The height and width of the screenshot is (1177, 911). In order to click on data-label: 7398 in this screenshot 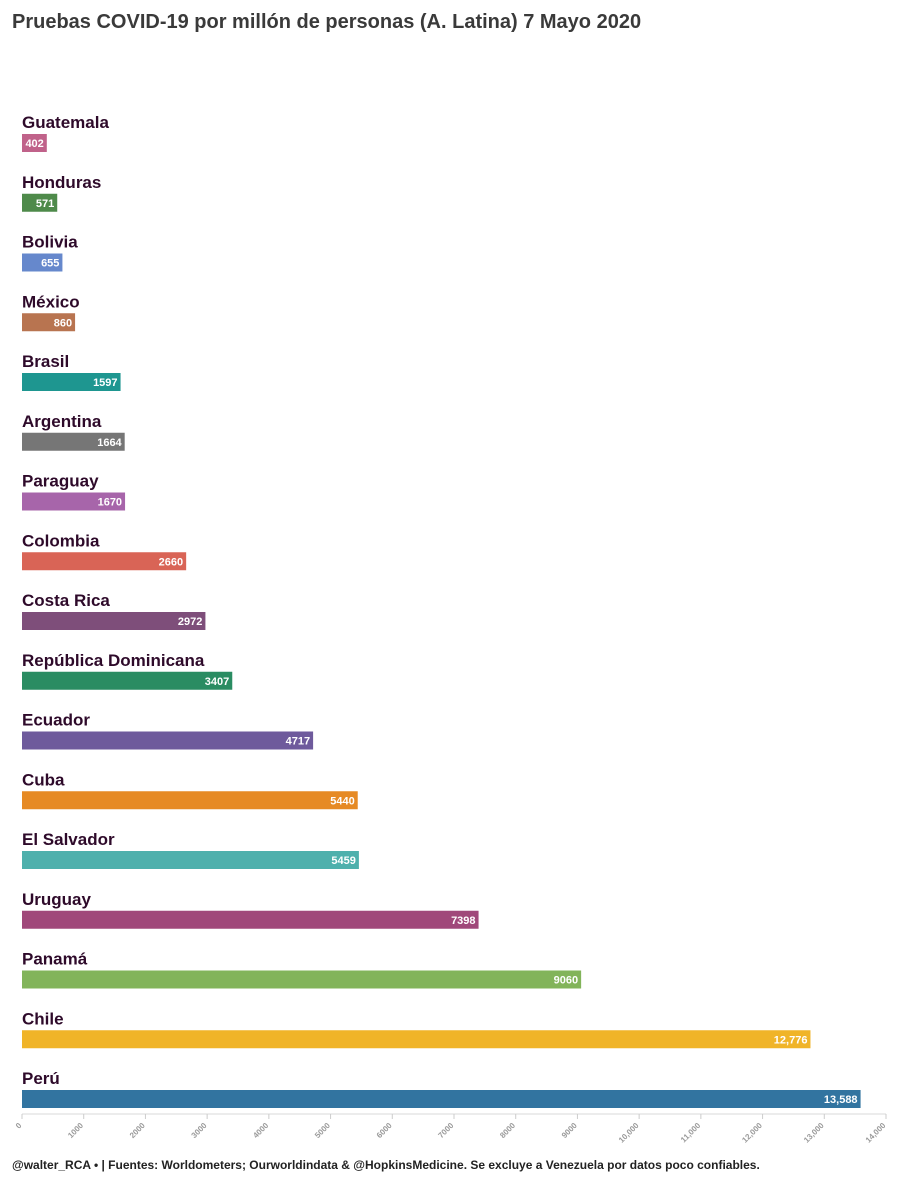, I will do `click(463, 921)`.